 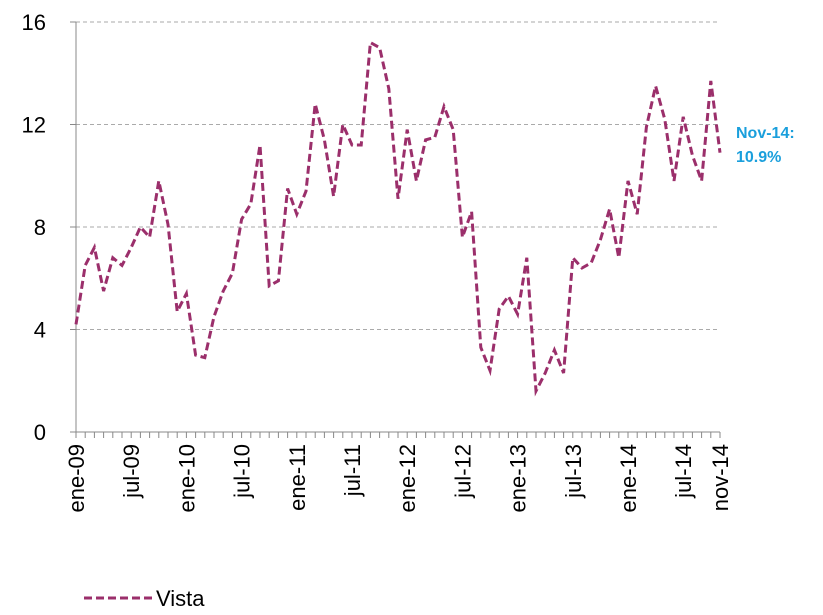 I want to click on x-tick-label: jul-11, so click(x=352, y=470).